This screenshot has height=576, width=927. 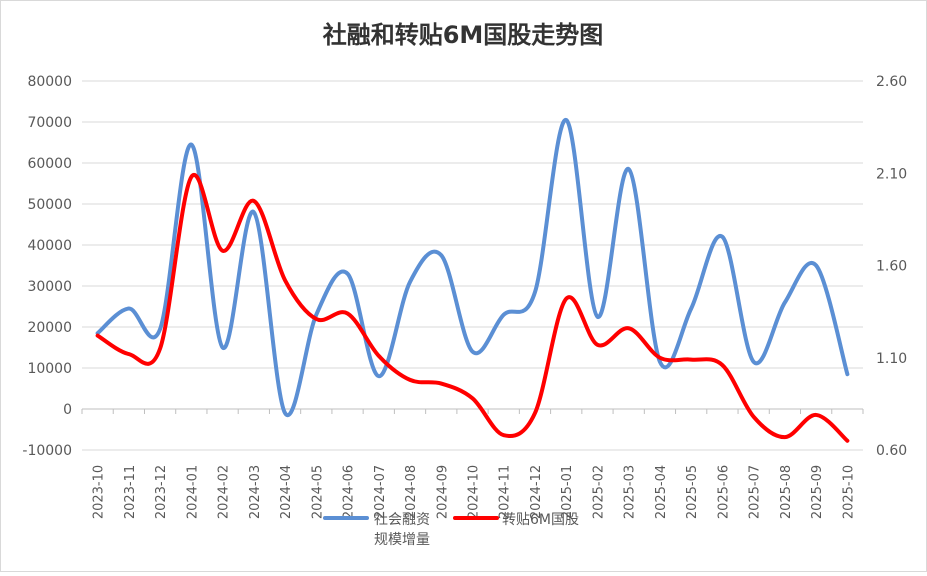 What do you see at coordinates (411, 492) in the screenshot?
I see `x-axis-tick-label: 2024-08` at bounding box center [411, 492].